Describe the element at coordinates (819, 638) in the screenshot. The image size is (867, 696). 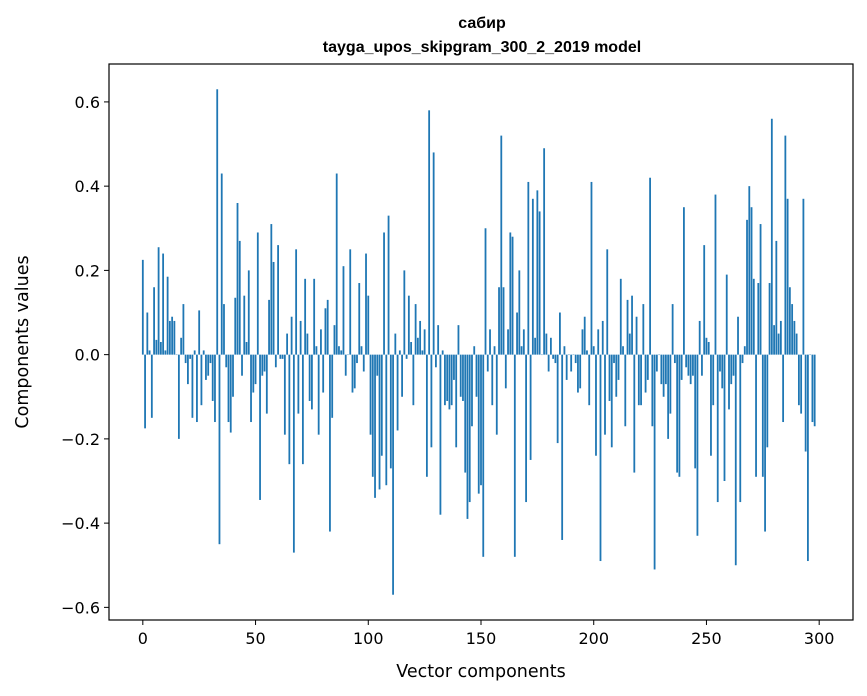
I see `x-tick-label: 300` at that location.